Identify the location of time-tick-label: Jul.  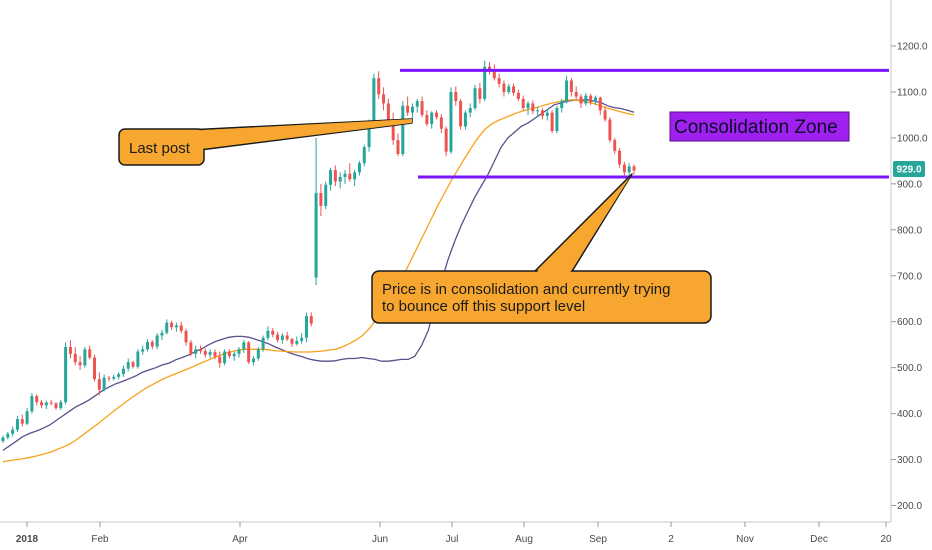
(452, 539).